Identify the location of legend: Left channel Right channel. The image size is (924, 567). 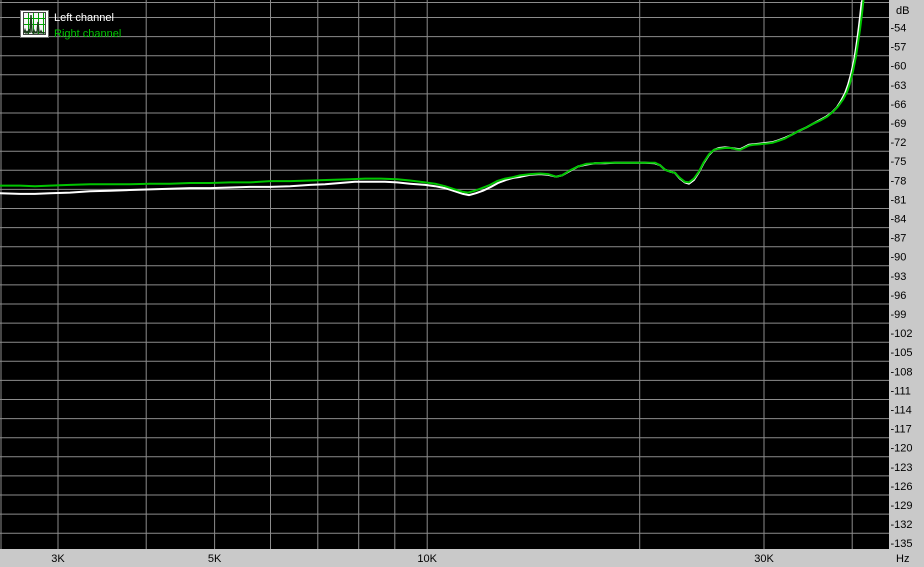
(70, 26).